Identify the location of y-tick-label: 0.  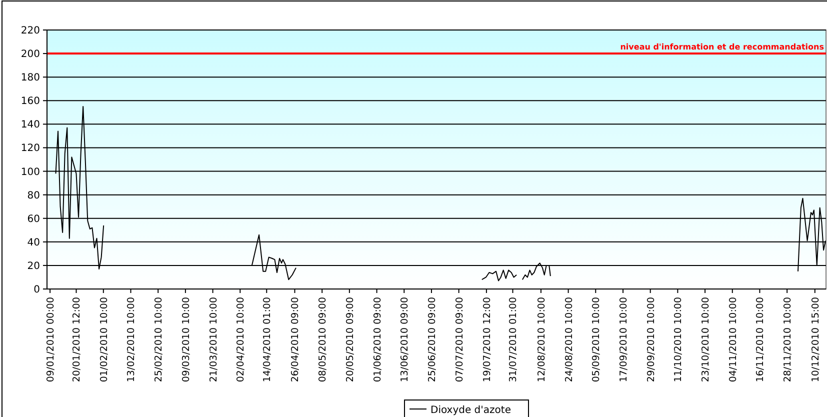
(37, 290).